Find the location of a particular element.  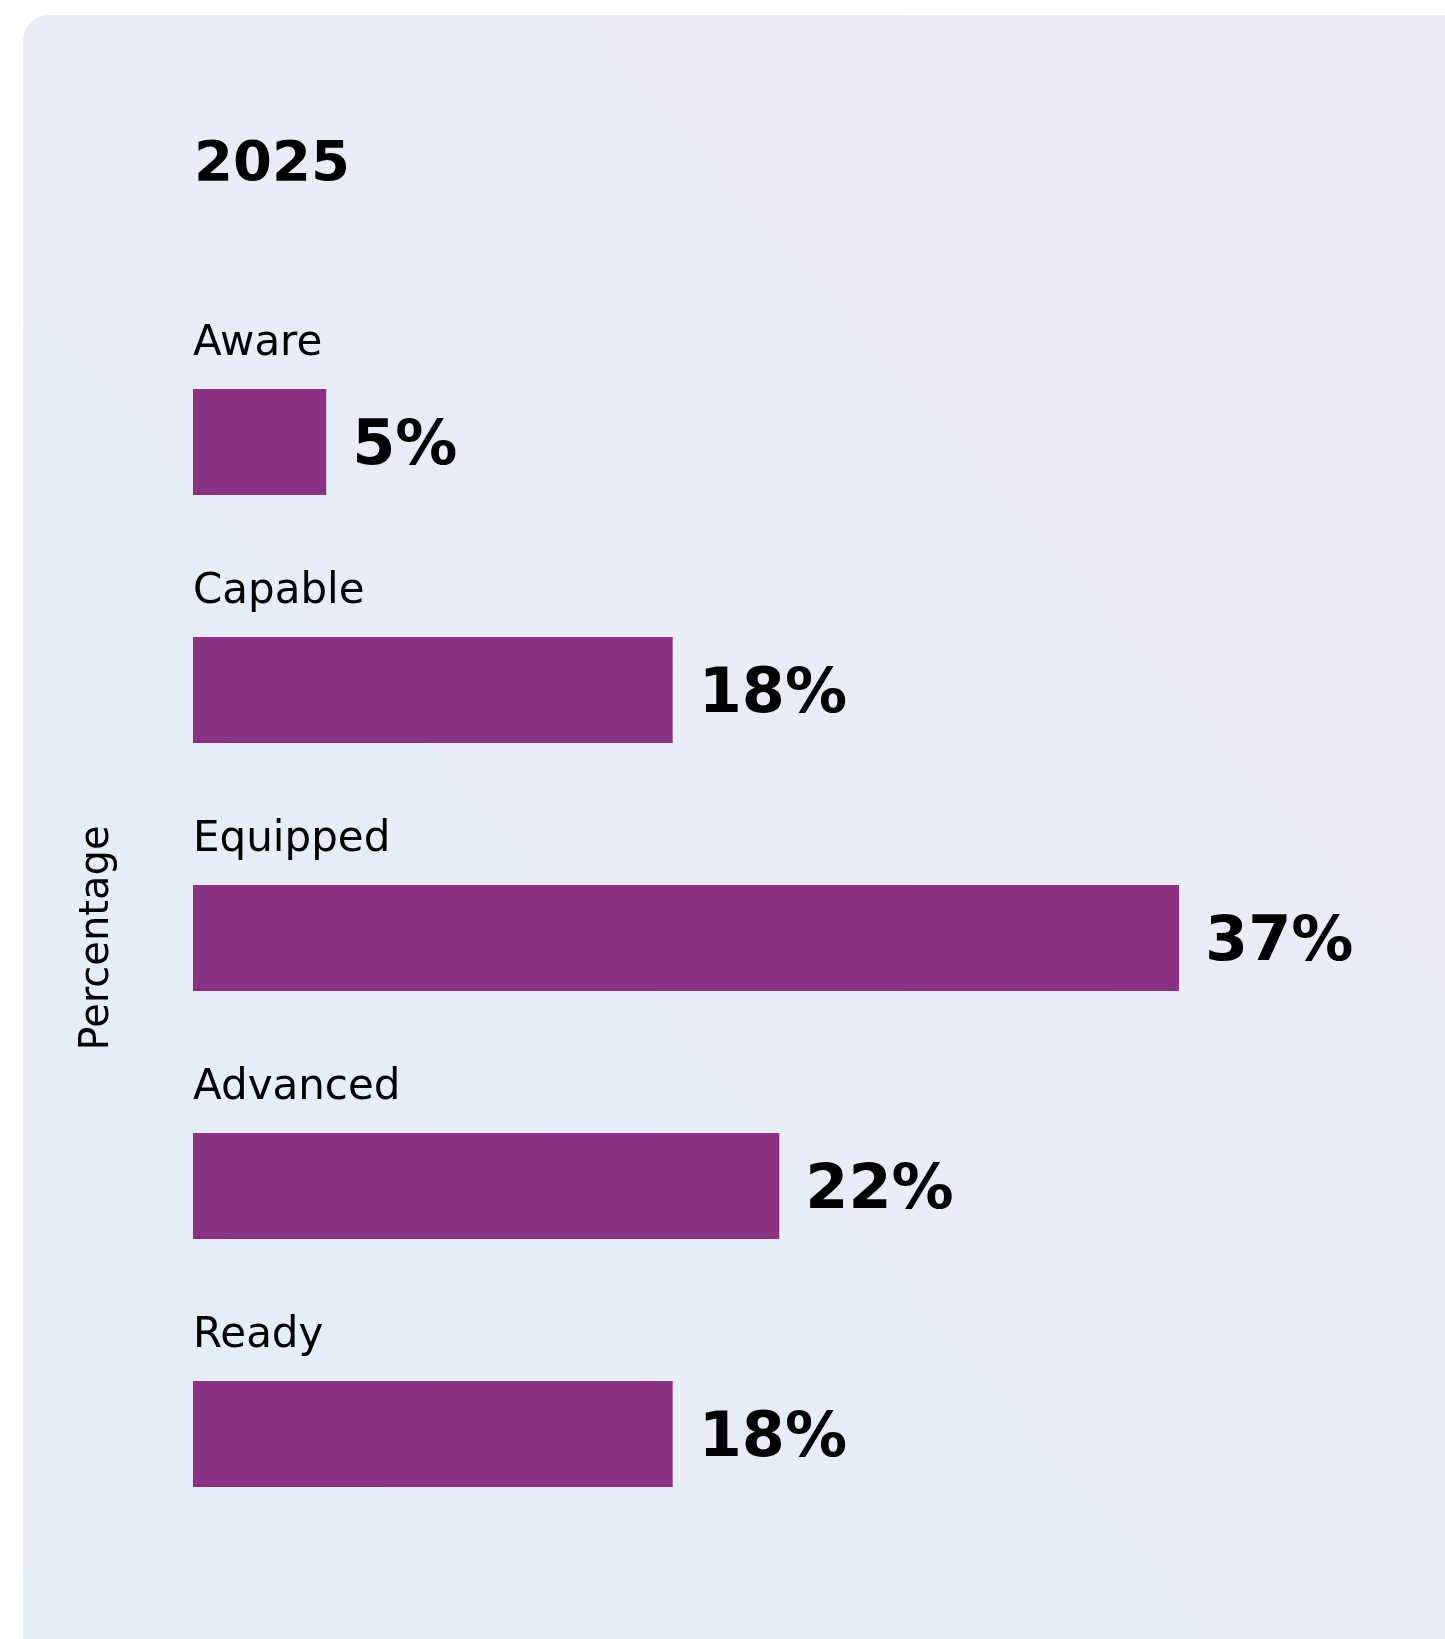

y-tick-label: Aware is located at coordinates (258, 340).